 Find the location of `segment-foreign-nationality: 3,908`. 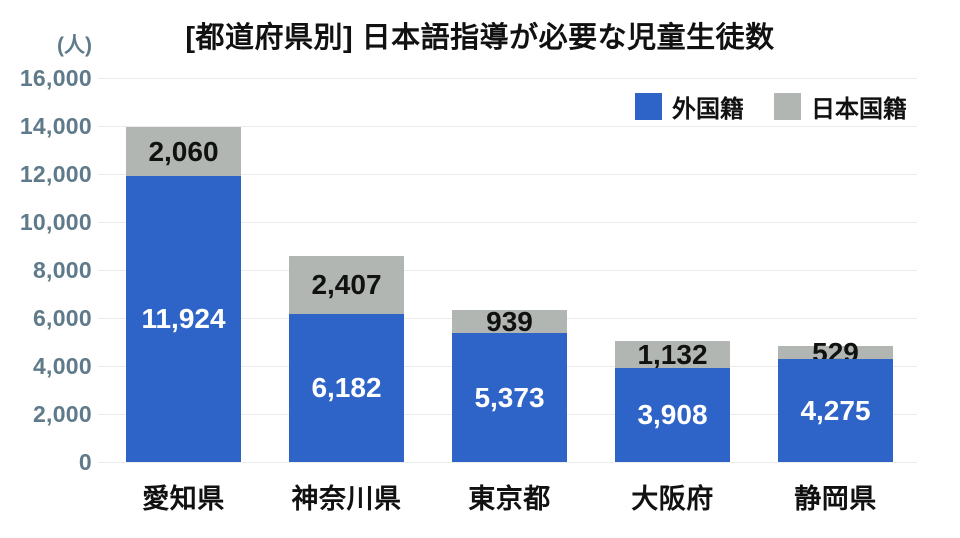

segment-foreign-nationality: 3,908 is located at coordinates (672, 415).